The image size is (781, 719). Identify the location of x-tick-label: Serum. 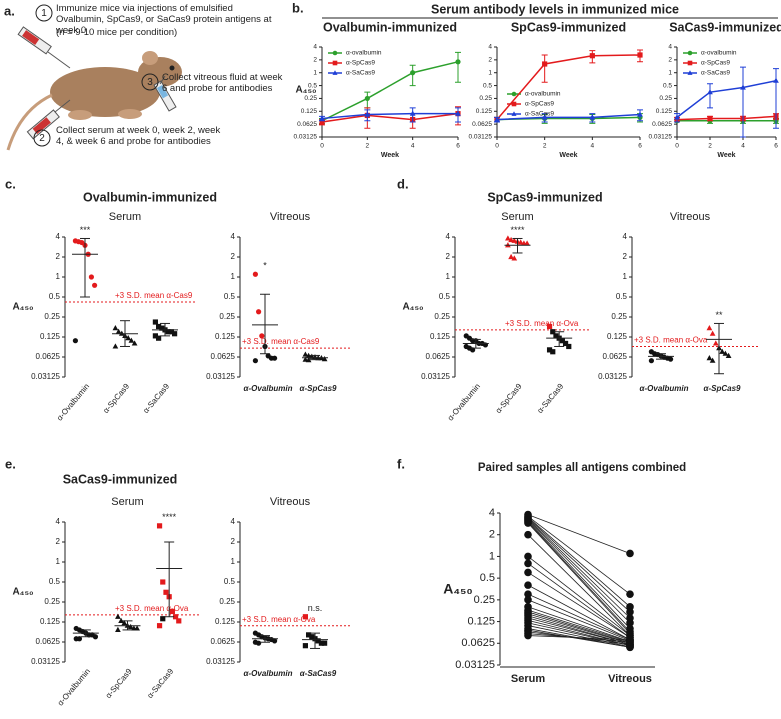
(528, 679).